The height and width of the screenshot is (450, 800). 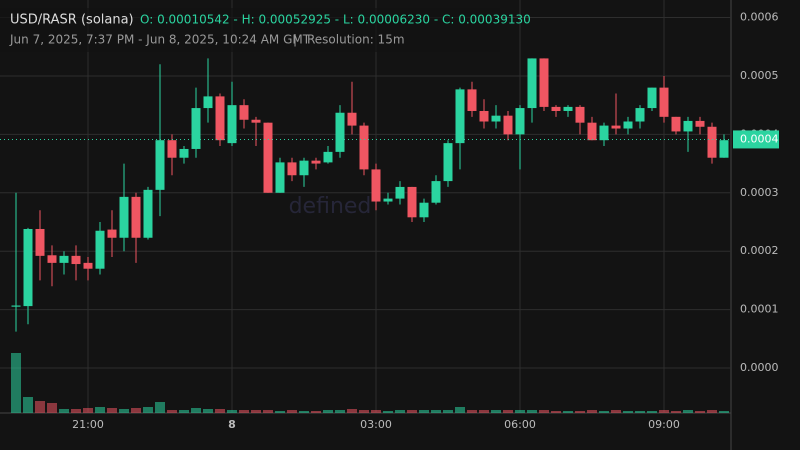 I want to click on resolution: Resolution: 15m, so click(x=356, y=40).